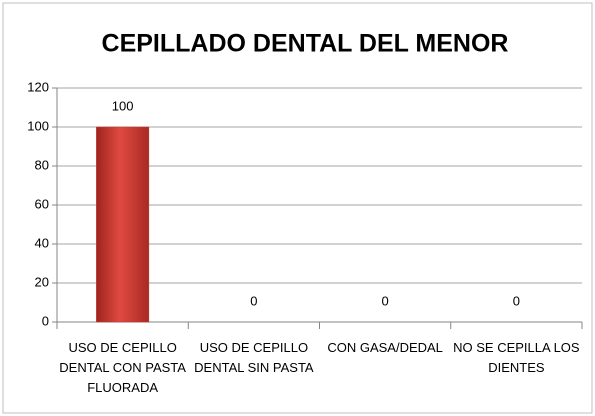 This screenshot has height=416, width=595. What do you see at coordinates (305, 44) in the screenshot?
I see `chart-title: CEPILLADO DENTAL DEL MENOR` at bounding box center [305, 44].